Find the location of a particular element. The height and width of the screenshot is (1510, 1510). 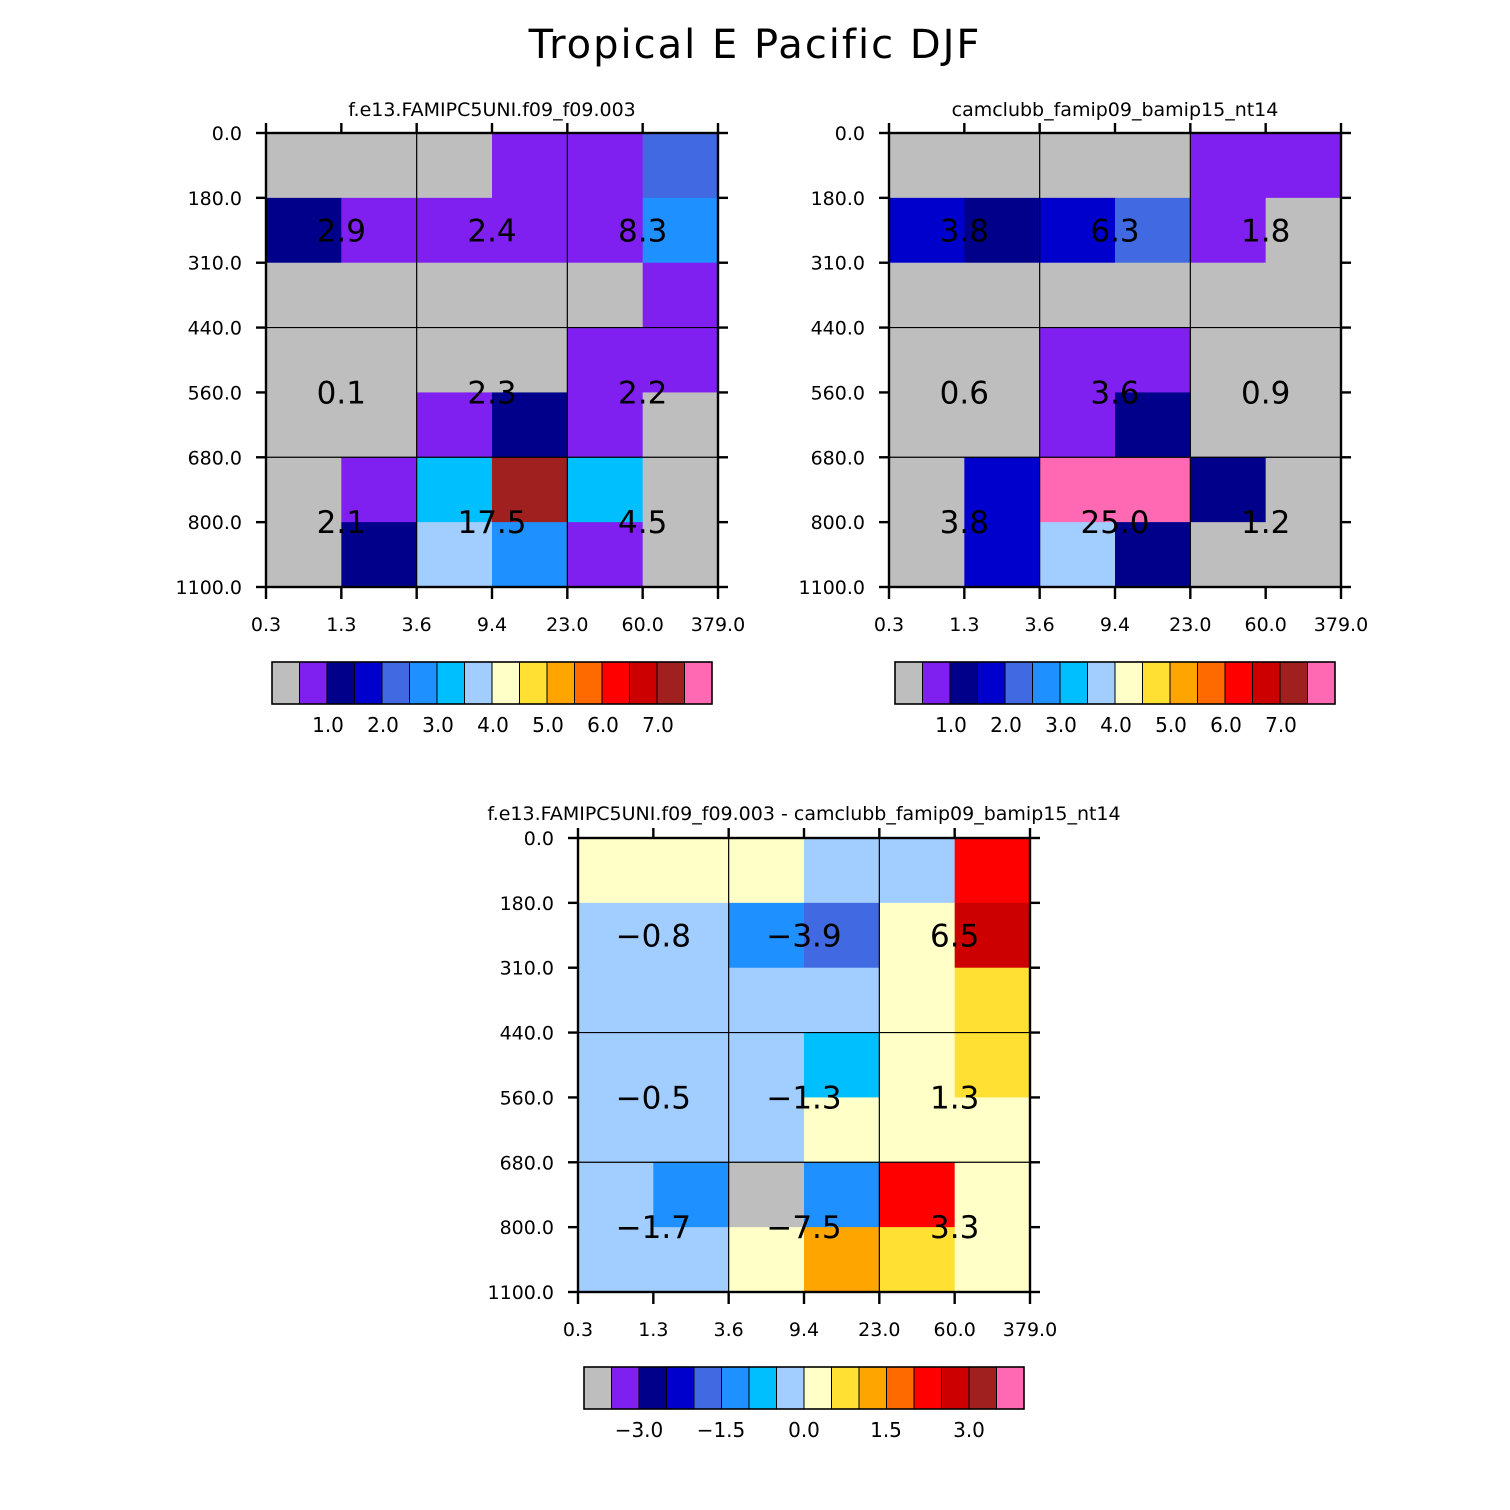

cell-value-label: 17.5 is located at coordinates (491, 523).